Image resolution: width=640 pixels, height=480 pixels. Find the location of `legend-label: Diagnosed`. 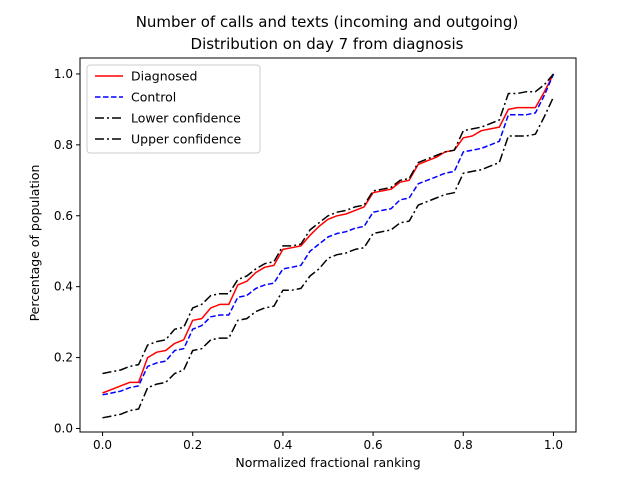

legend-label: Diagnosed is located at coordinates (164, 76).